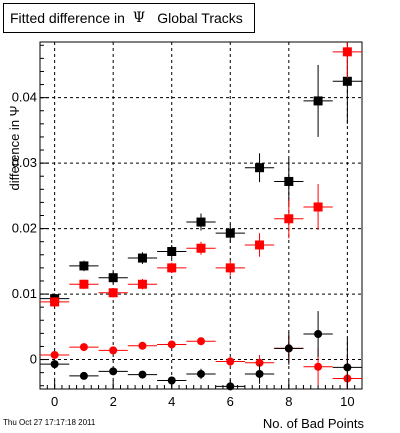  Describe the element at coordinates (24, 162) in the screenshot. I see `y-tick-label: 0.03` at that location.